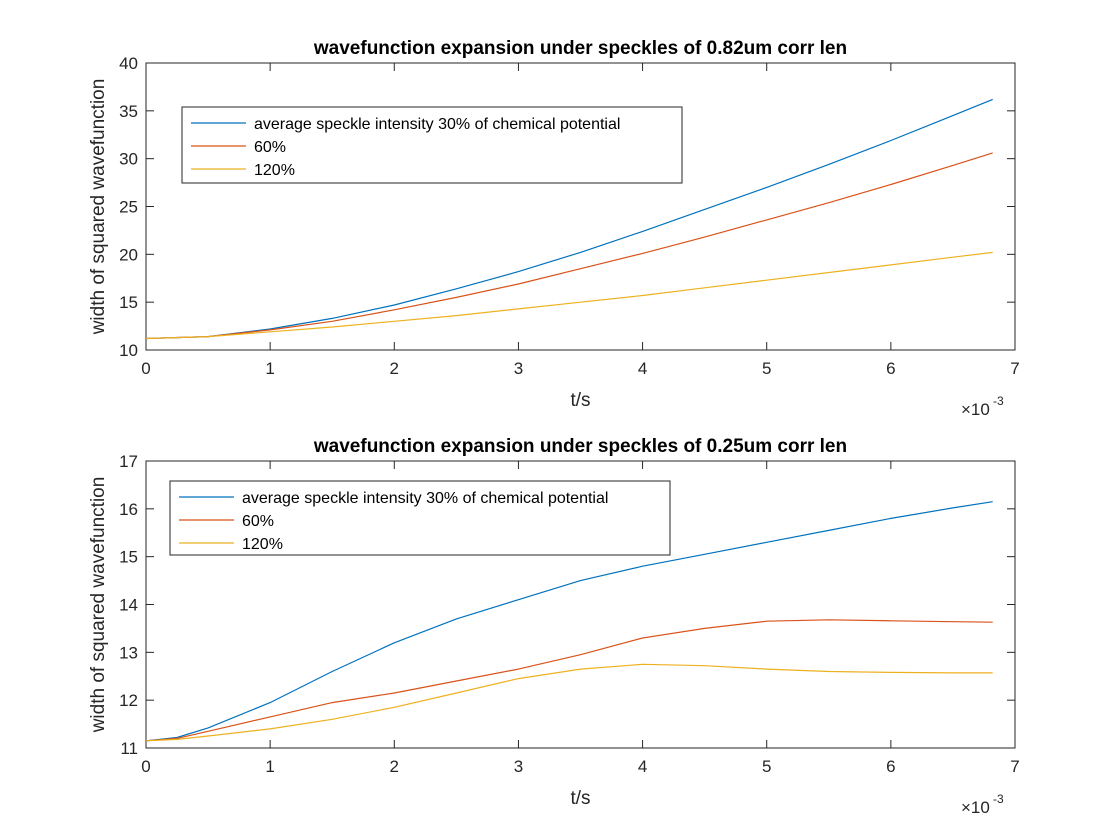 The image size is (1120, 840). What do you see at coordinates (98, 207) in the screenshot?
I see `chart-1-ylabel: width of squared wavefunction` at bounding box center [98, 207].